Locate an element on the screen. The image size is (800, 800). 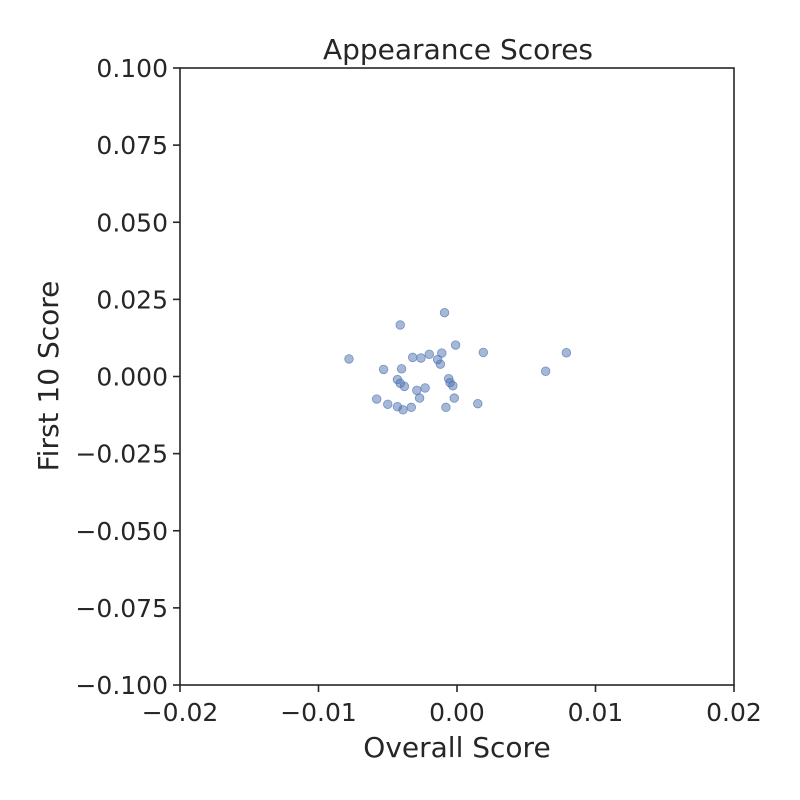
x-tick-label: 0.00 is located at coordinates (457, 712).